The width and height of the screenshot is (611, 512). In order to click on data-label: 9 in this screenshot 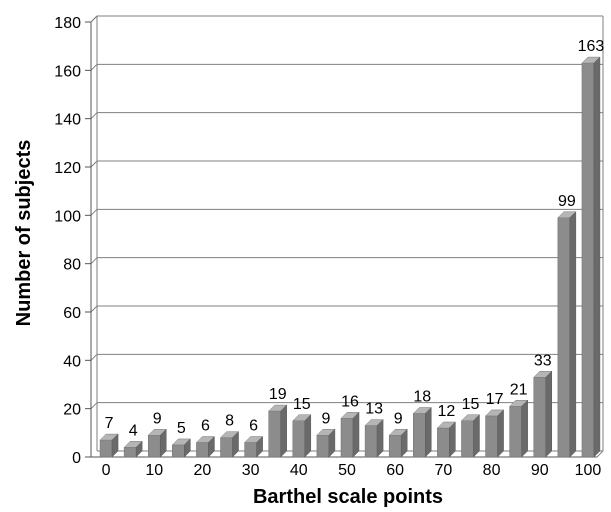, I will do `click(398, 418)`.